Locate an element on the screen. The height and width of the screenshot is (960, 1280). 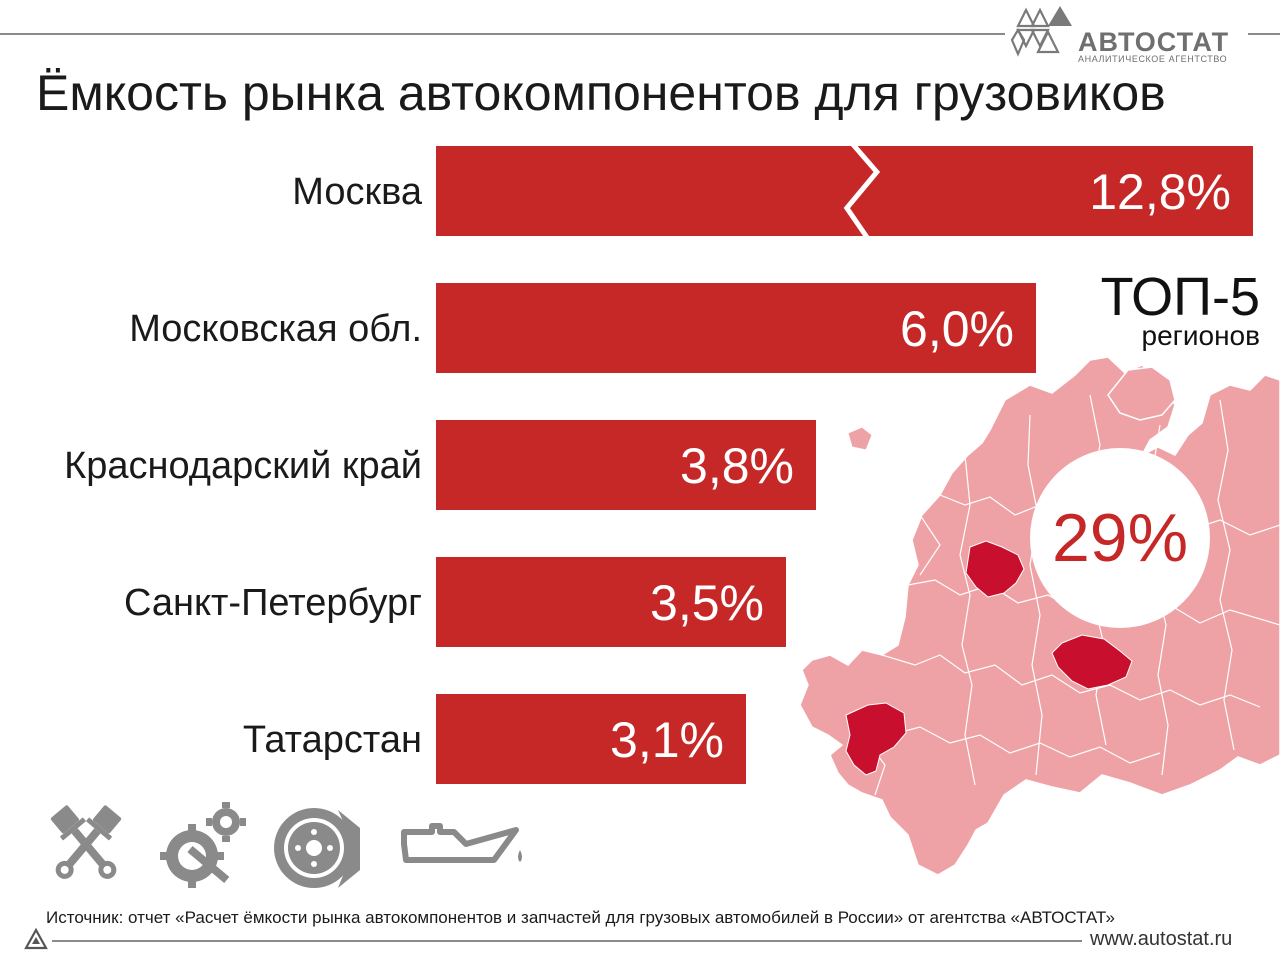
category-label-0: Москва is located at coordinates (357, 192).